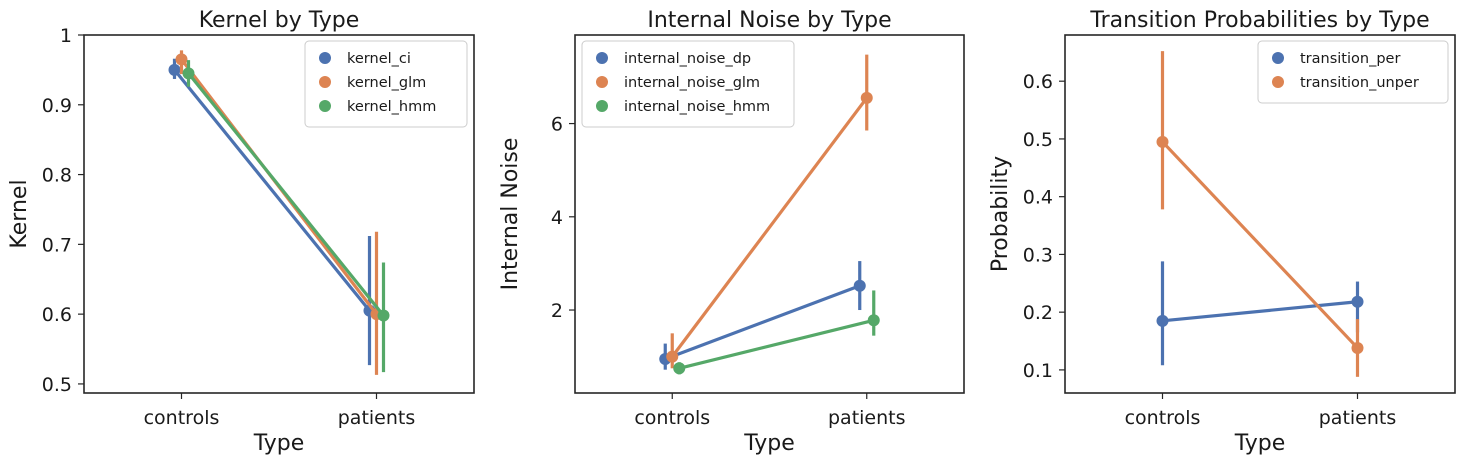 The image size is (1466, 465). I want to click on legend-label: internal_noise_dp, so click(687, 59).